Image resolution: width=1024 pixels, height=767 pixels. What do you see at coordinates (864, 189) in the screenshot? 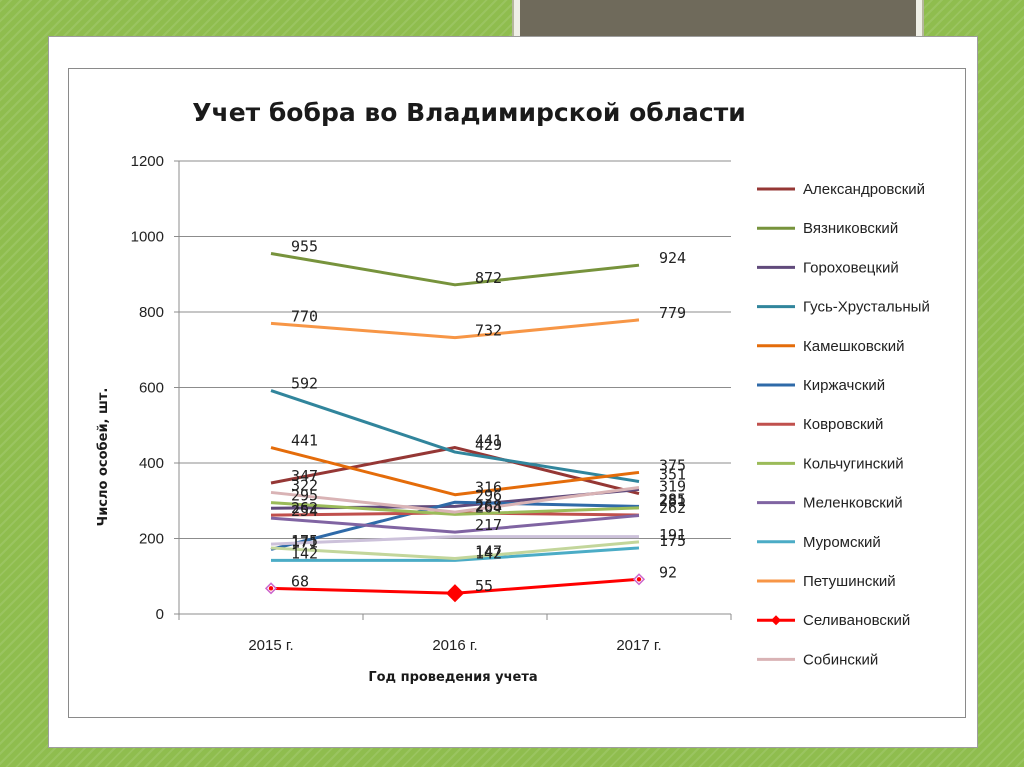
I see `legend-label: Александровский` at bounding box center [864, 189].